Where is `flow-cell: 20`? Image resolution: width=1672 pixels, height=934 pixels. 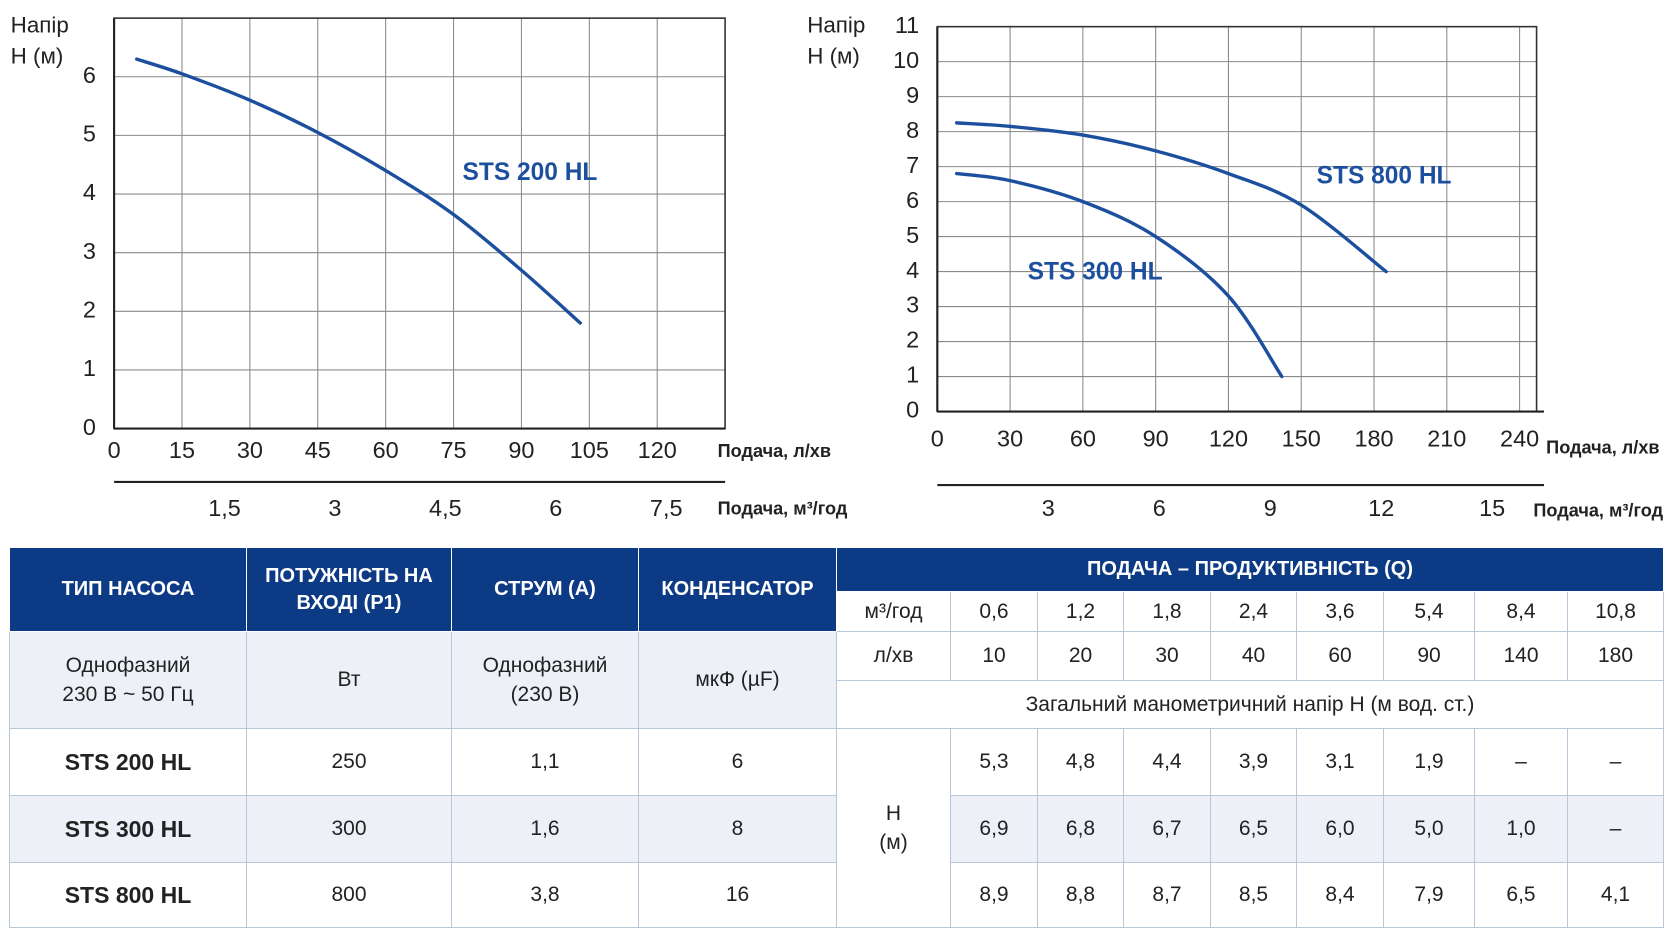 flow-cell: 20 is located at coordinates (1080, 656).